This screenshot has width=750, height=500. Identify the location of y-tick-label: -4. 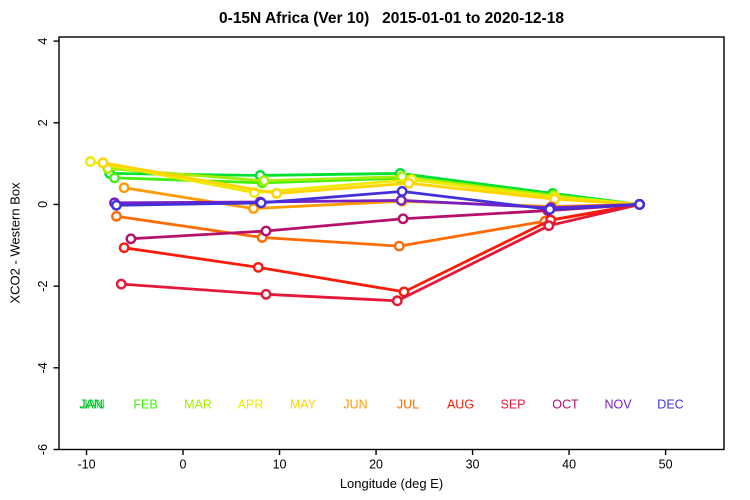
(43, 367).